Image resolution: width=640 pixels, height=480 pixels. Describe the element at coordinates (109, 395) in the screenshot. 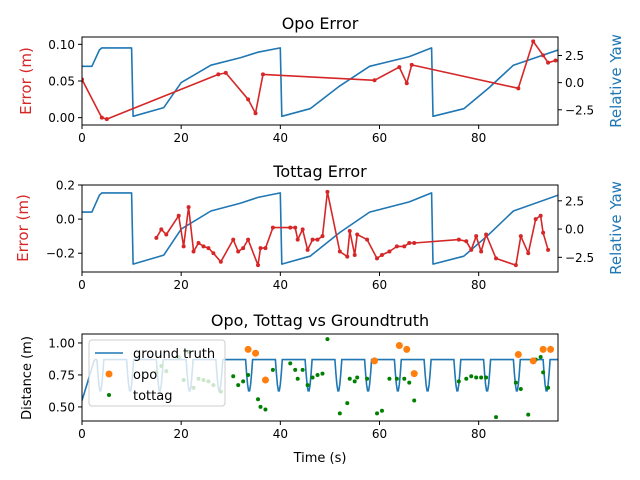

I see `legend-swatch-tottag` at that location.